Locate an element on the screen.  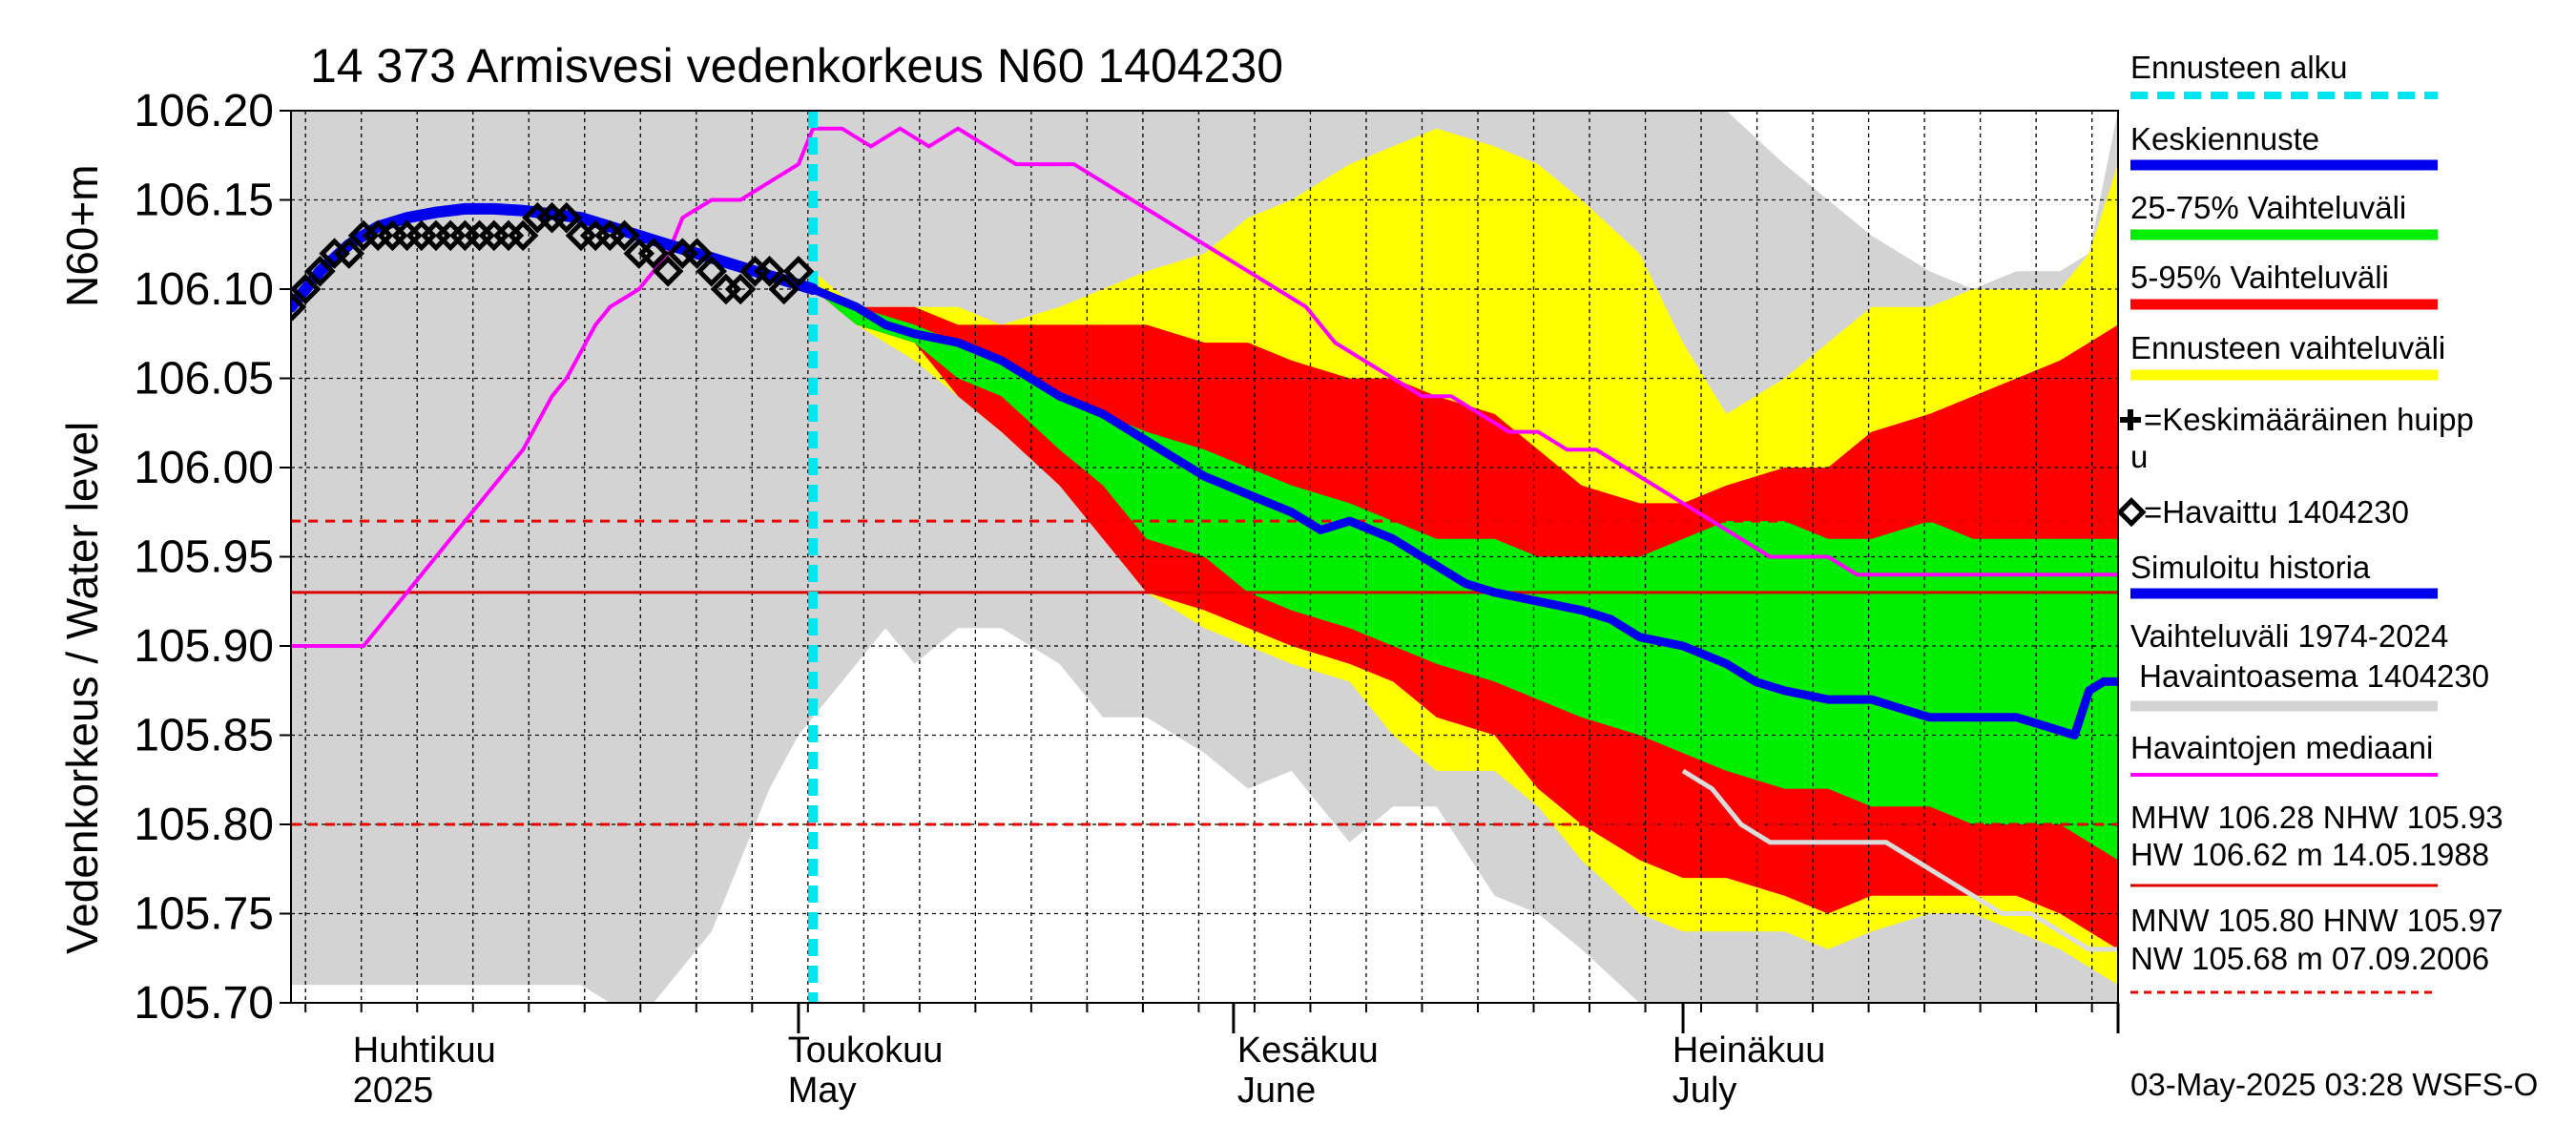
footer-timestamp: 03-May-2025 03:28 WSFS-O is located at coordinates (2334, 1085).